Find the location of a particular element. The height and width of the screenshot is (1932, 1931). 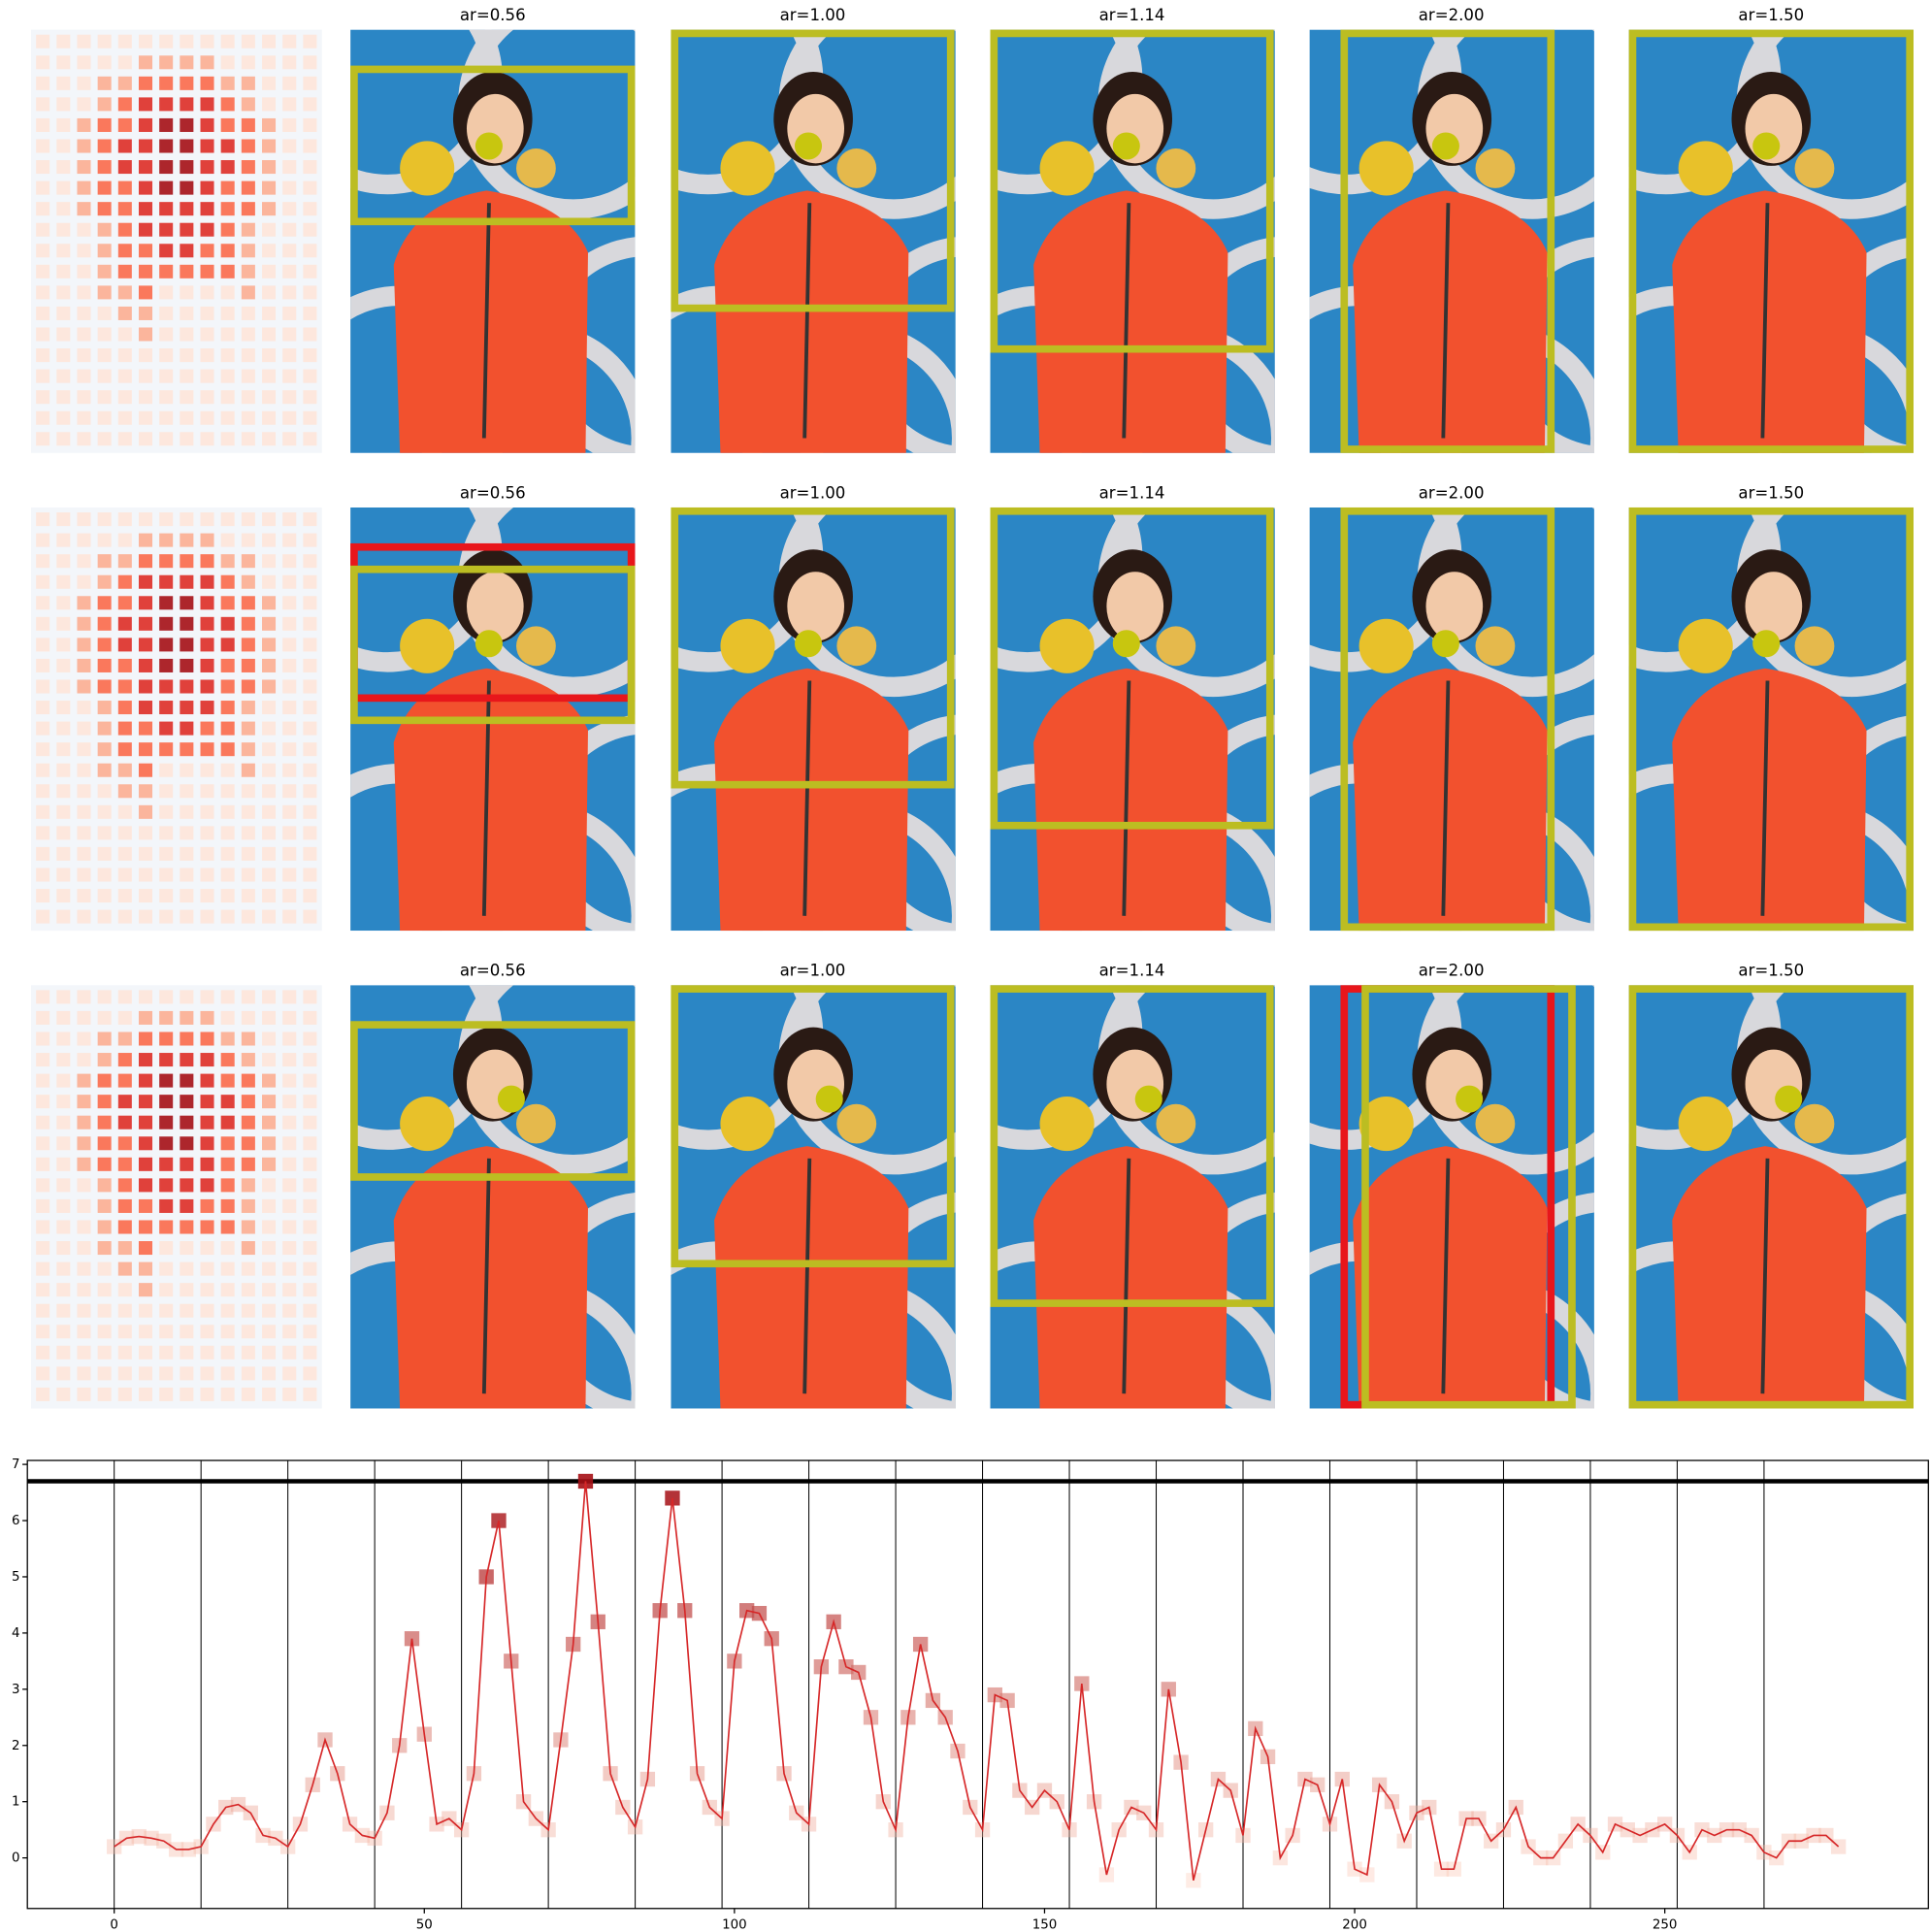

jacket is located at coordinates (491, 321).